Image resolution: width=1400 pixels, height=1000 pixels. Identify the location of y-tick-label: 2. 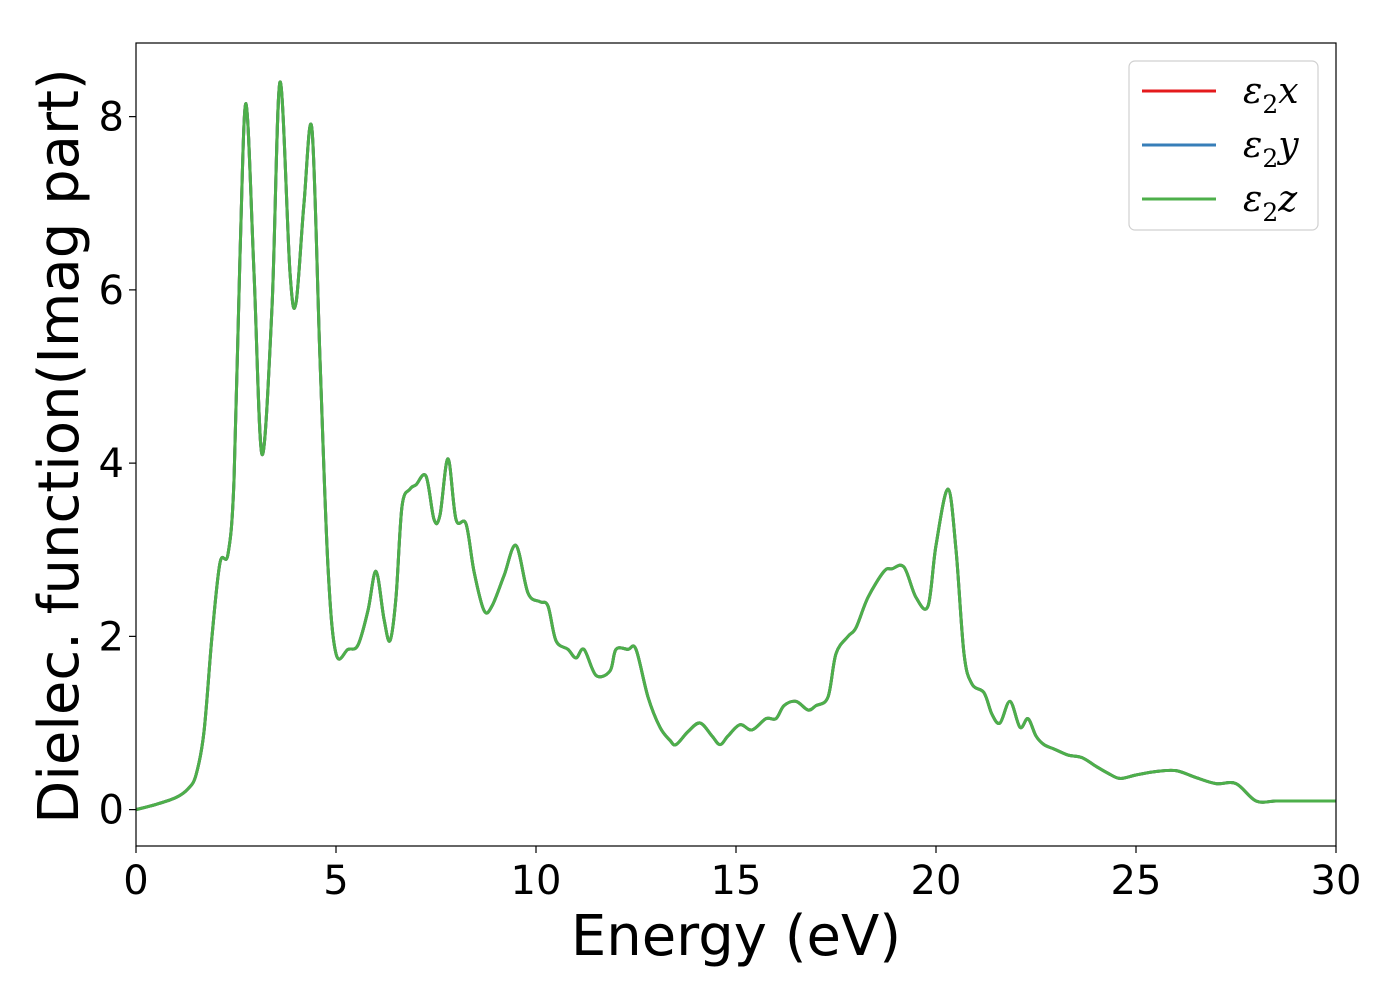
(111, 637).